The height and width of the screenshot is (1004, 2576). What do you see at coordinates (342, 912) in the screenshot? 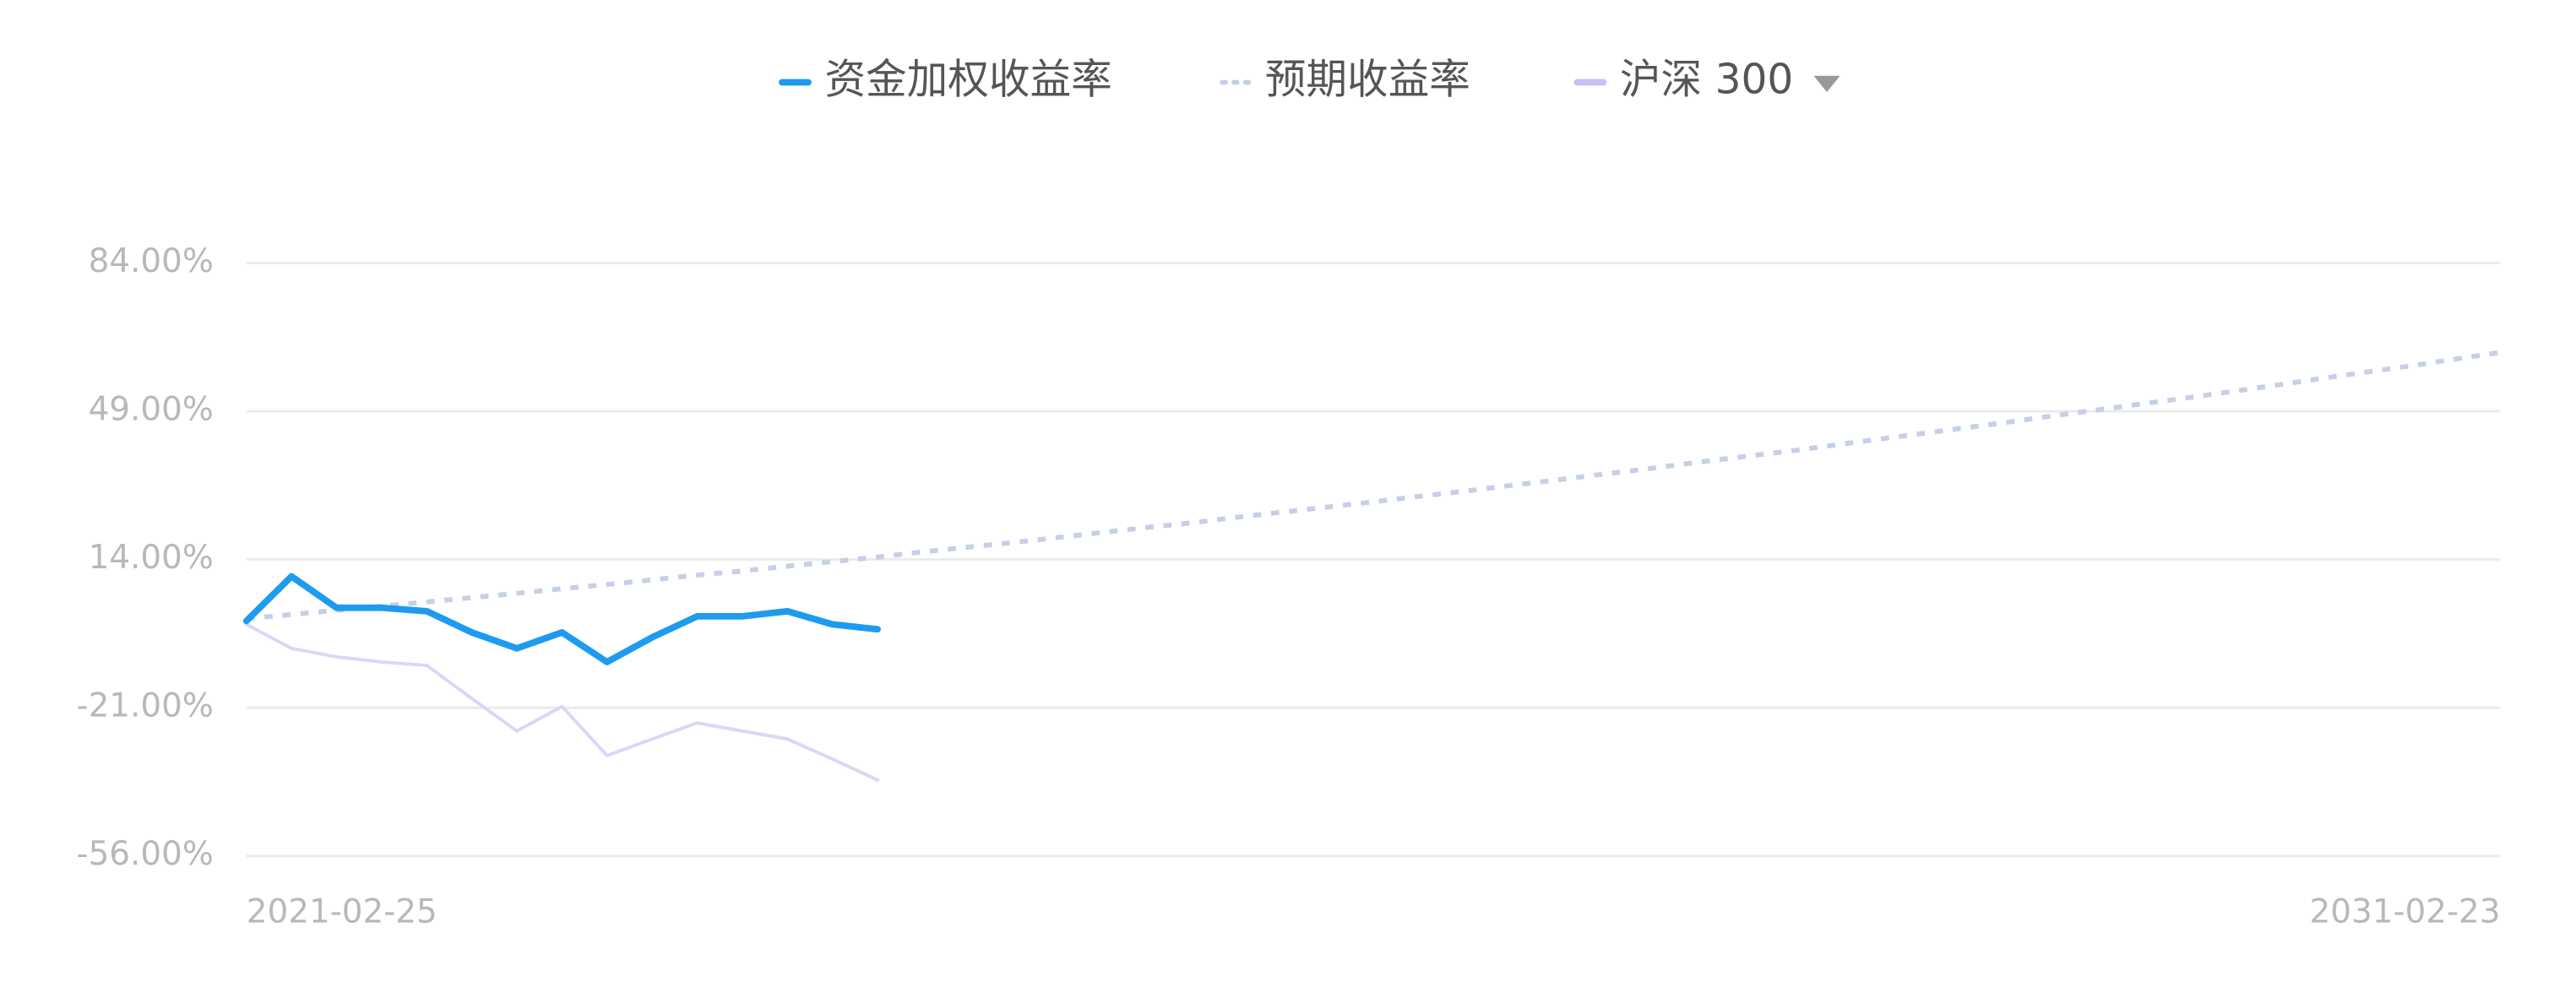
I see `x-tick-label: 2021-02-25` at bounding box center [342, 912].